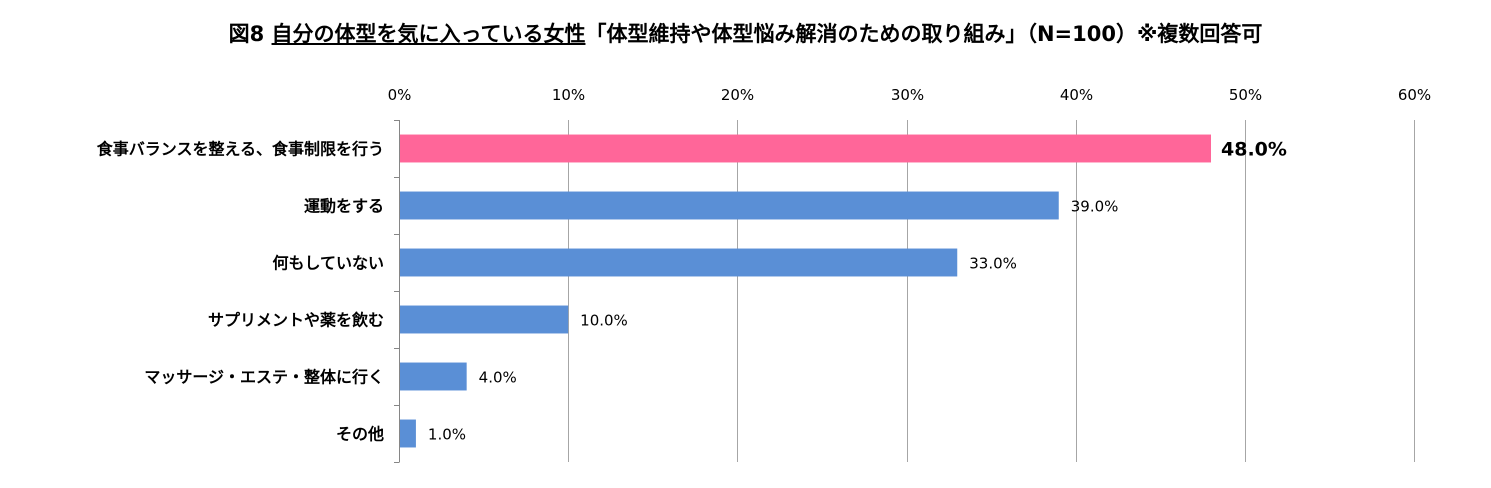 The image size is (1491, 488). What do you see at coordinates (1245, 95) in the screenshot?
I see `x-tick-label: 50%` at bounding box center [1245, 95].